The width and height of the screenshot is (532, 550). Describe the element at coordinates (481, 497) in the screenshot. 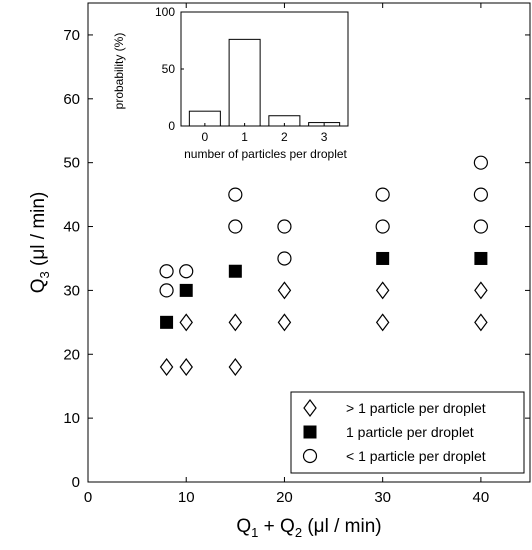

I see `x-tick-label: 40` at that location.